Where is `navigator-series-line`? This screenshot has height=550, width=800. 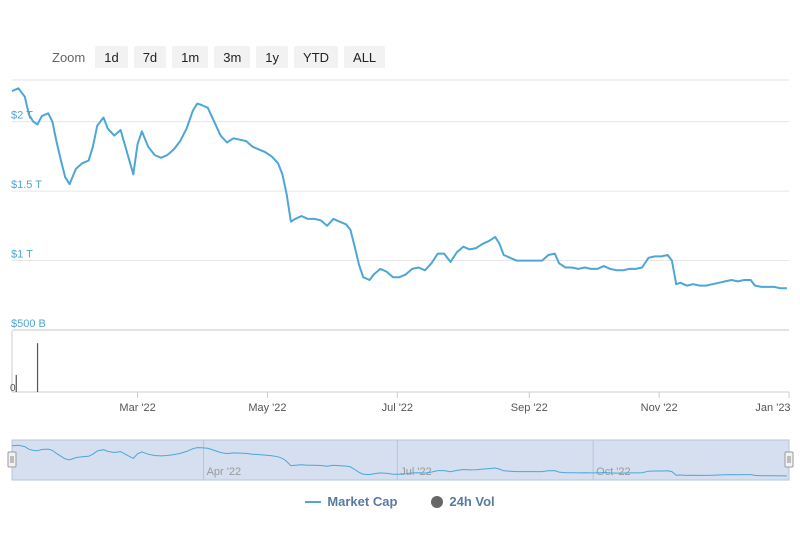 navigator-series-line is located at coordinates (399, 460).